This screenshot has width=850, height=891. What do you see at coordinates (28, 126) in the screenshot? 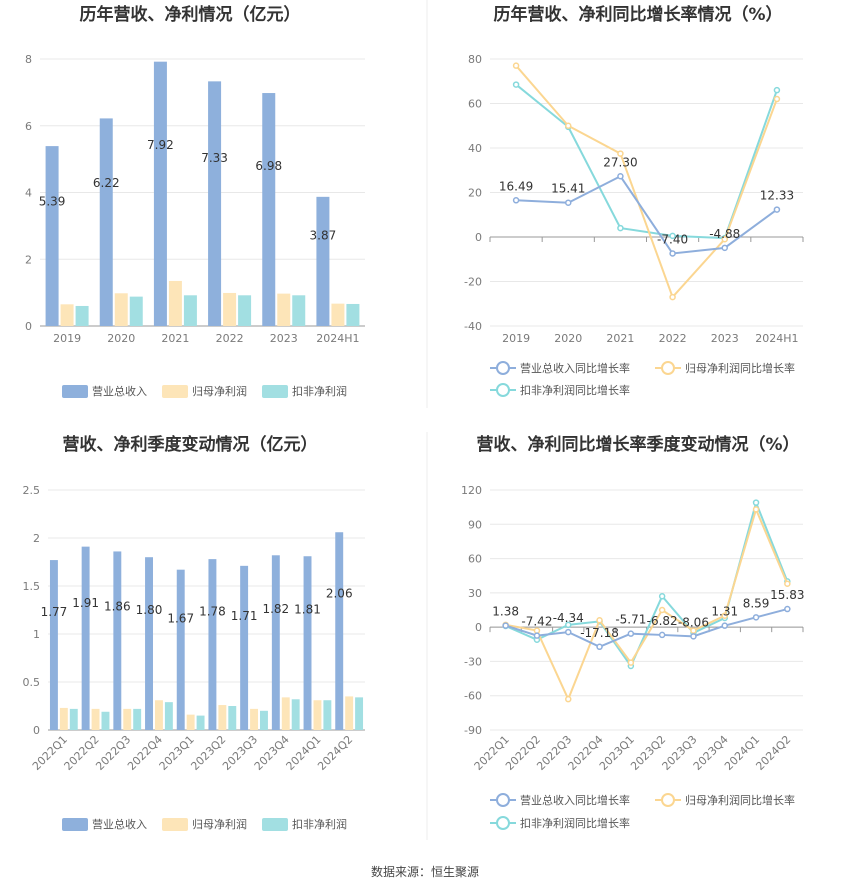
I see `y-tick-label: 6` at bounding box center [28, 126].